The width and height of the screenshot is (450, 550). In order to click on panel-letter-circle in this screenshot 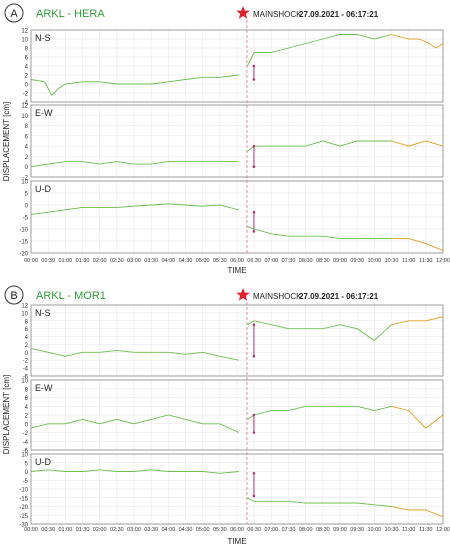, I will do `click(14, 13)`.